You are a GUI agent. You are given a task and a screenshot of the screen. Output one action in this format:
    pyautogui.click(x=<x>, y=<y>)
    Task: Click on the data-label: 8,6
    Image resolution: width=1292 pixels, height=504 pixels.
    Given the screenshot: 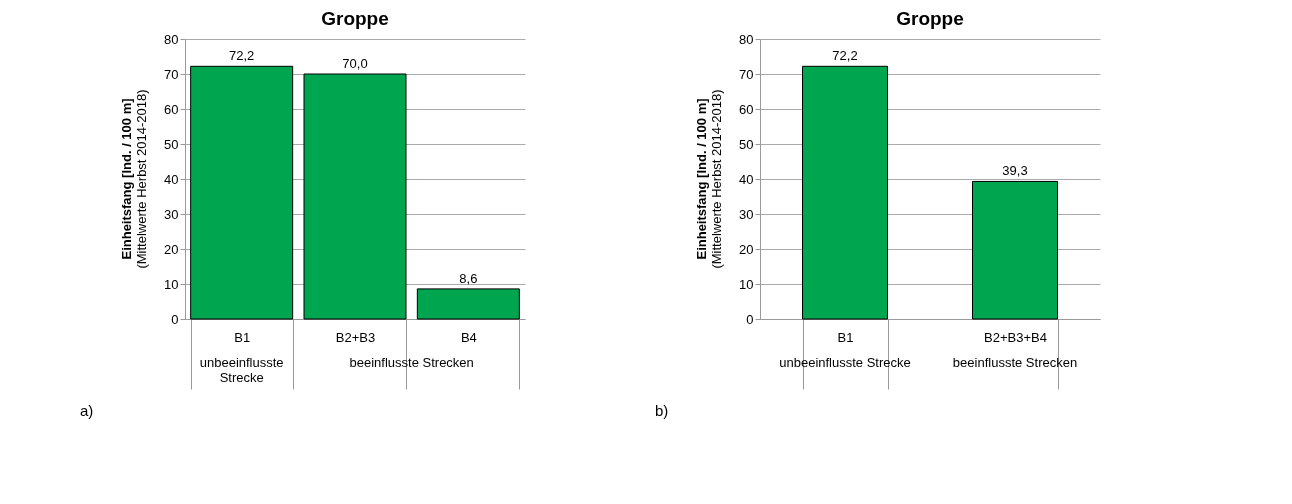 What is the action you would take?
    pyautogui.click(x=468, y=278)
    